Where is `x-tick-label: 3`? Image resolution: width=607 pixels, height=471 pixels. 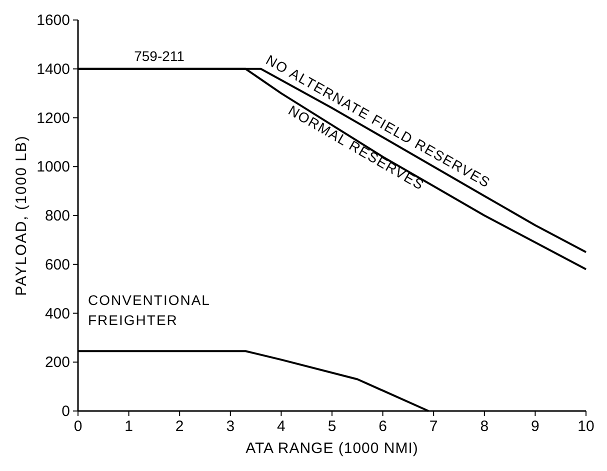
x-tick-label: 3 is located at coordinates (230, 426).